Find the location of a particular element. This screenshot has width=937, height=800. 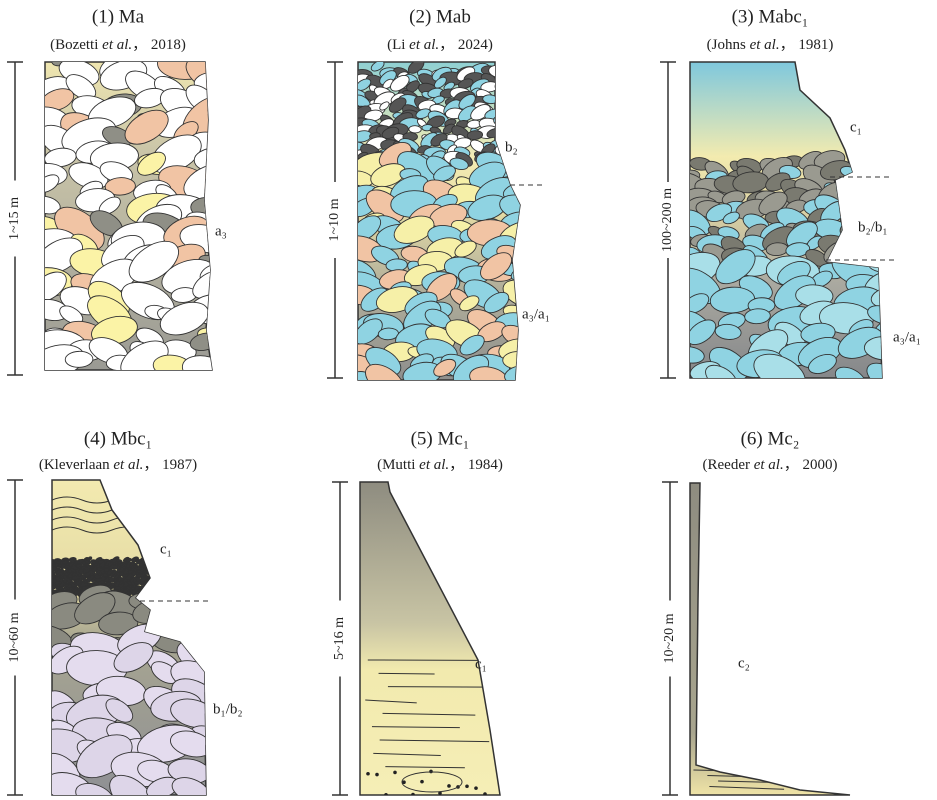

scale-label: 1~10 m is located at coordinates (334, 219).